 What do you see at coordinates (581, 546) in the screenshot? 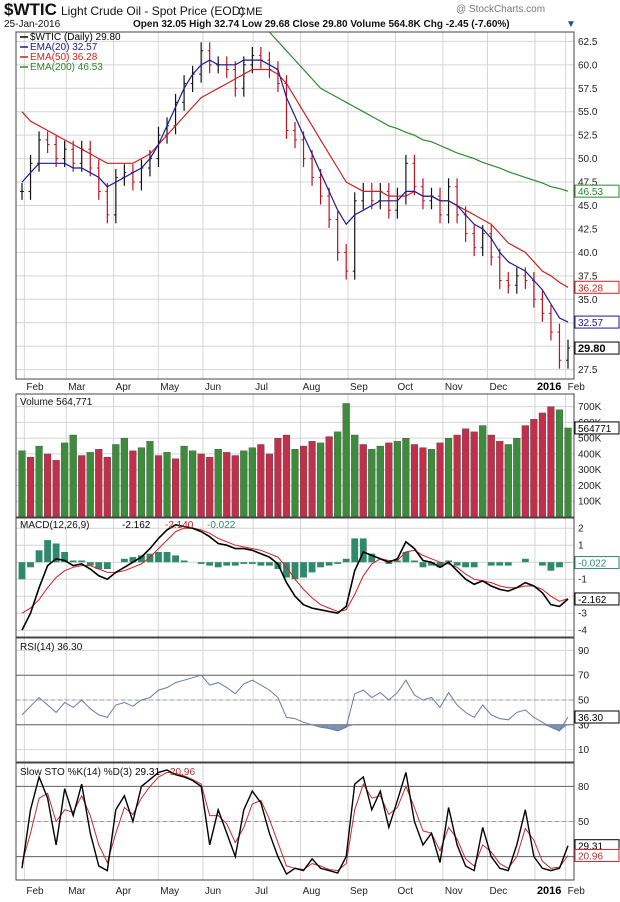
I see `macd-y-tick-label: 1` at bounding box center [581, 546].